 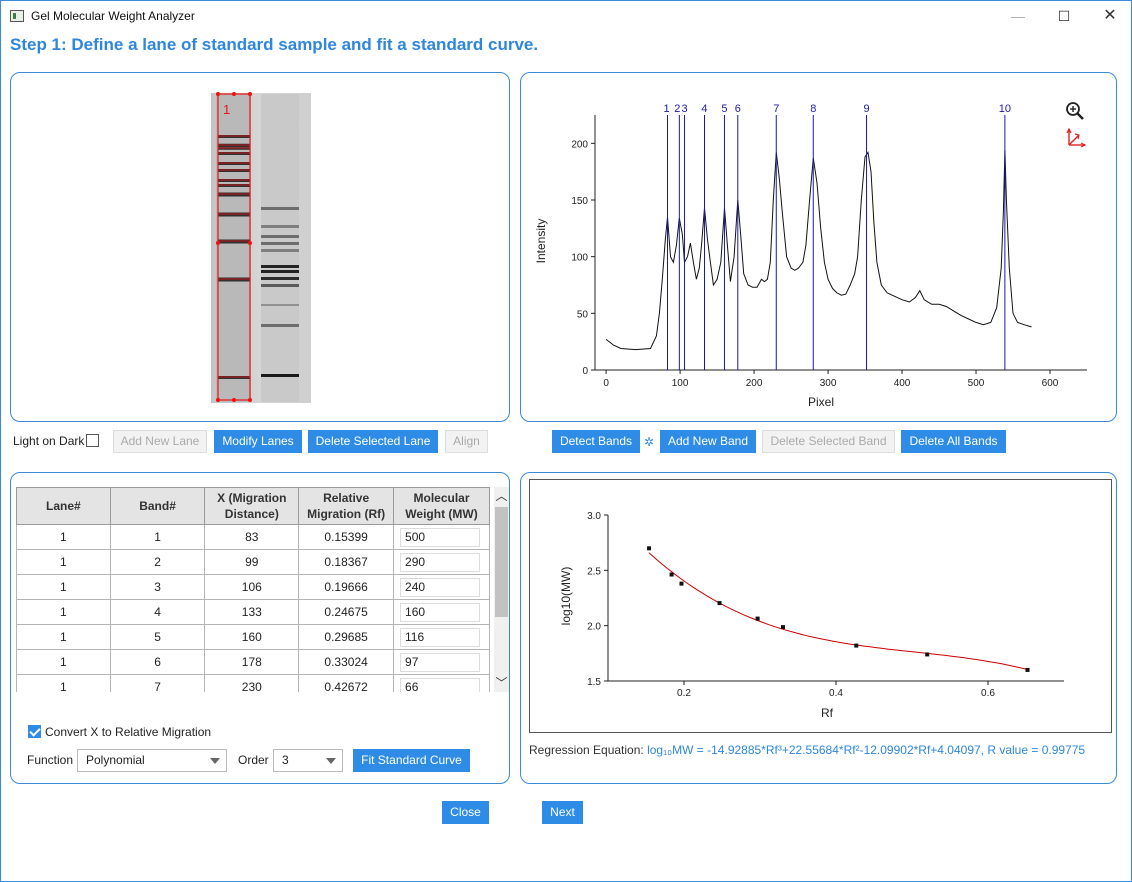 I want to click on mw-input: 97, so click(x=440, y=662).